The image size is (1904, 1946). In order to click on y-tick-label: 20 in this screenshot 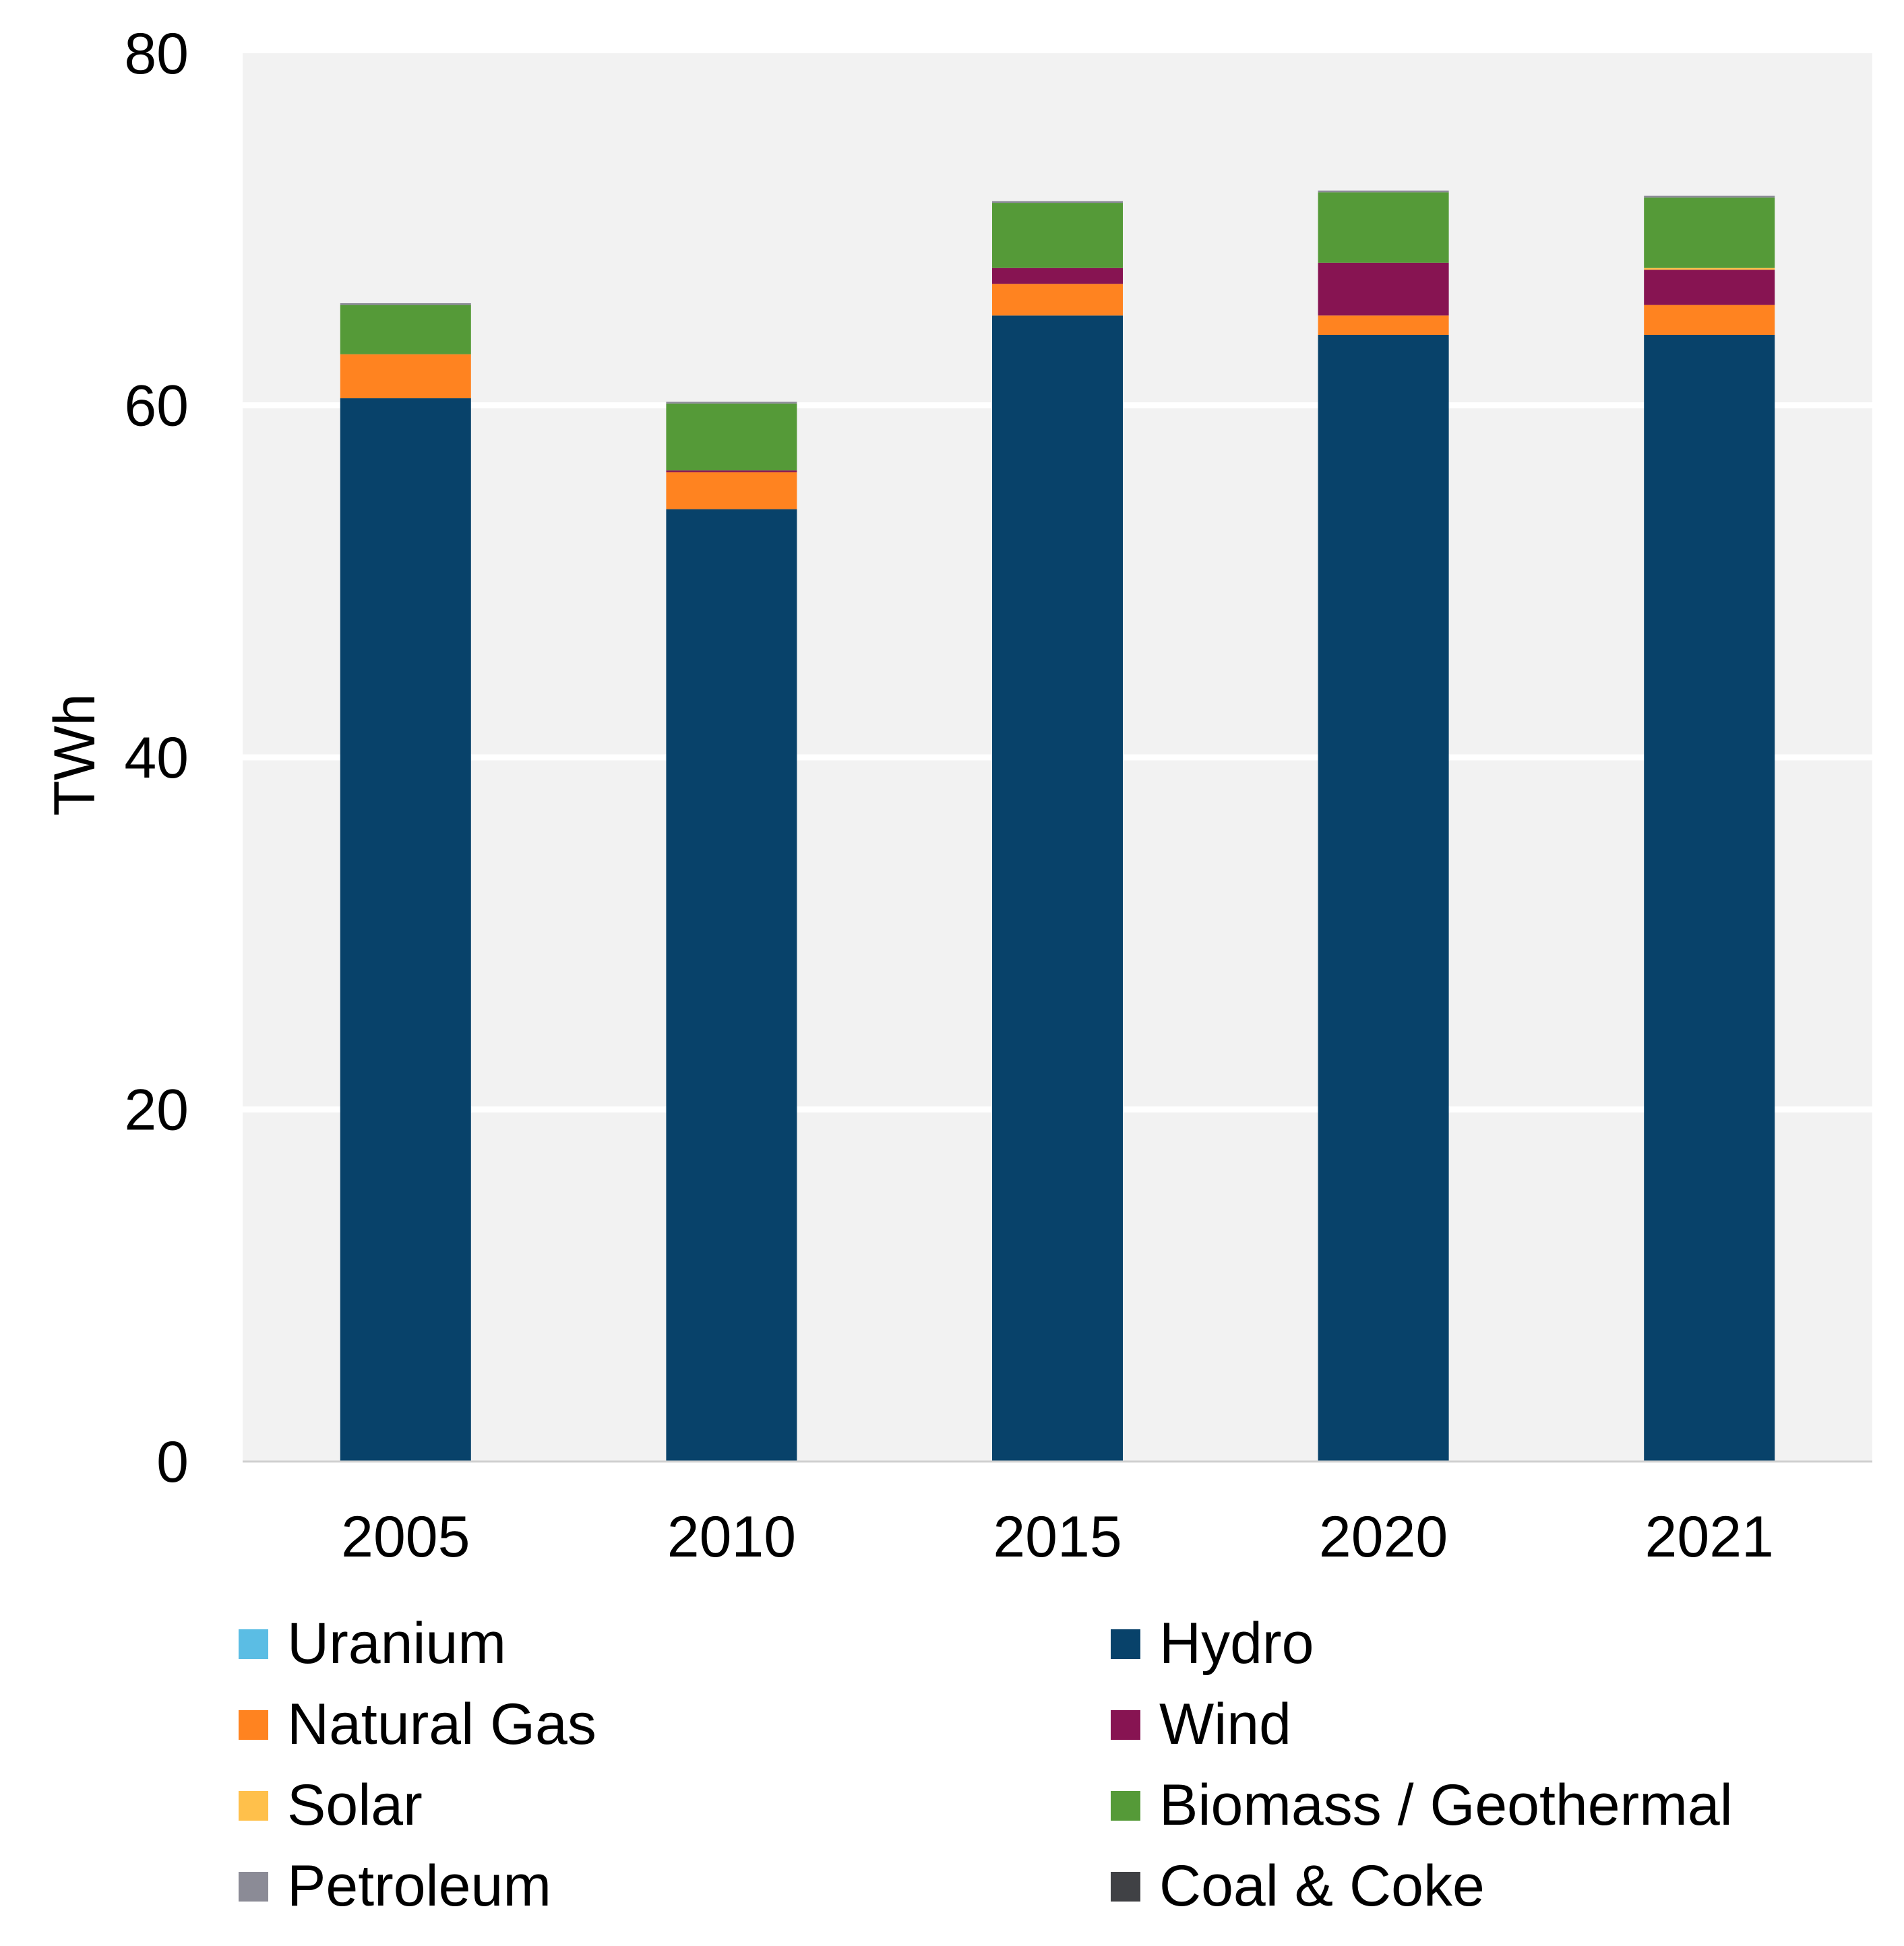, I will do `click(156, 1110)`.